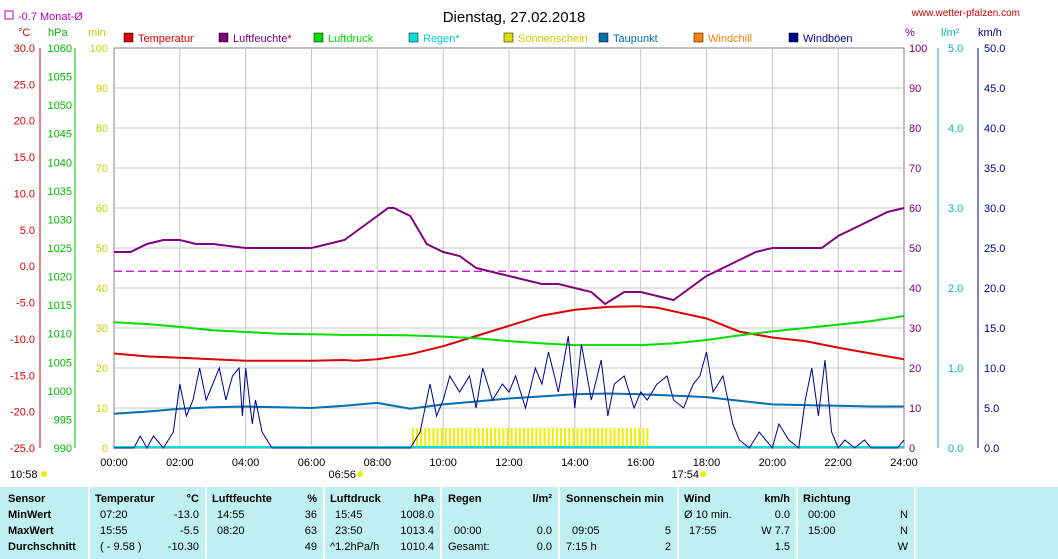 Image resolution: width=1058 pixels, height=559 pixels. Describe the element at coordinates (990, 33) in the screenshot. I see `unit-speed: km/h` at that location.